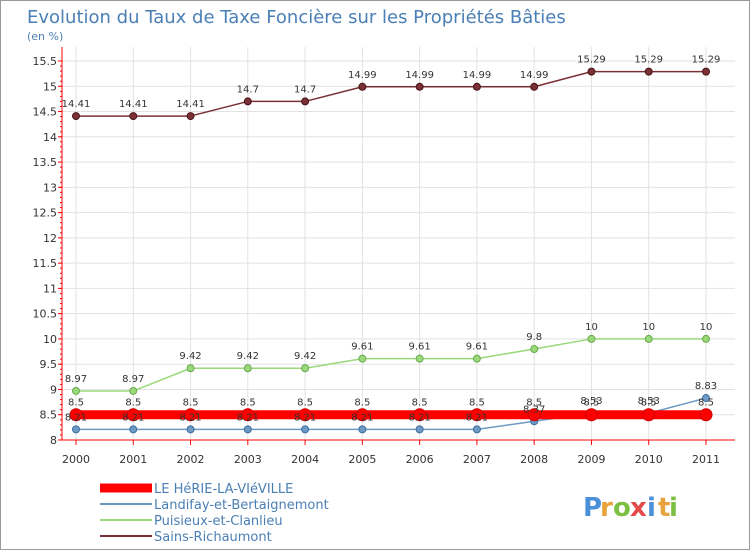  What do you see at coordinates (534, 337) in the screenshot?
I see `data-label: 9.8` at bounding box center [534, 337].